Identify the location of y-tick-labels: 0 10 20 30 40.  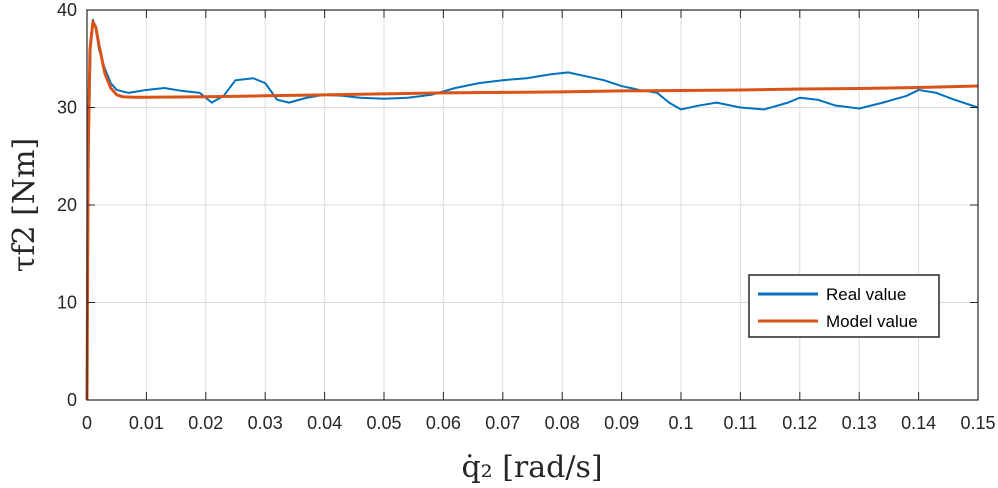
(67, 205).